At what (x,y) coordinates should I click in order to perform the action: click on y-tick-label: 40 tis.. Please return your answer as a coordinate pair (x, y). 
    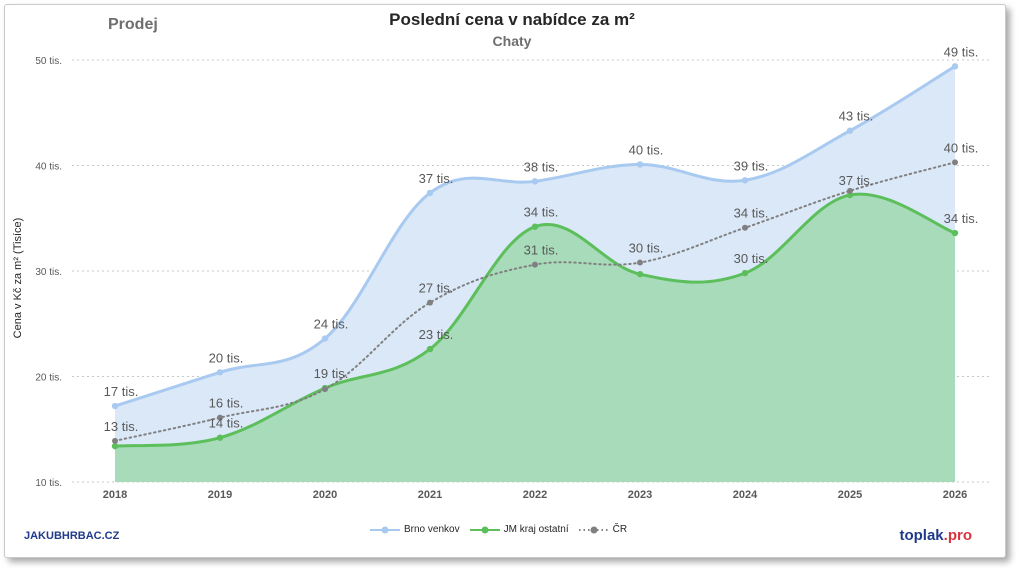
    Looking at the image, I should click on (48, 167).